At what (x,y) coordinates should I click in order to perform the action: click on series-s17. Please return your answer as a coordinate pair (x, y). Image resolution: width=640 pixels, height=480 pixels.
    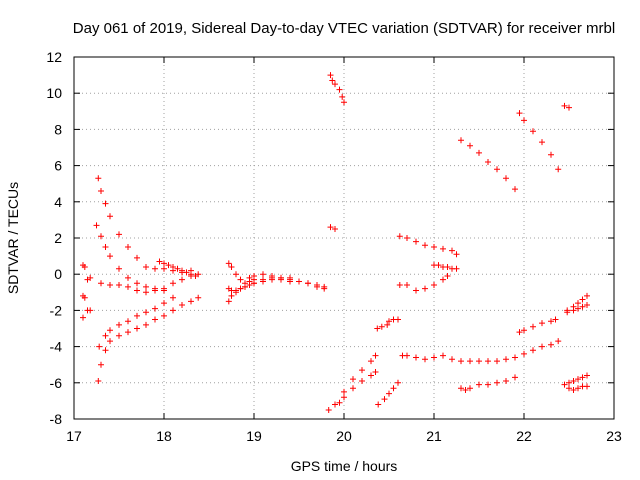
    Looking at the image, I should click on (382, 326).